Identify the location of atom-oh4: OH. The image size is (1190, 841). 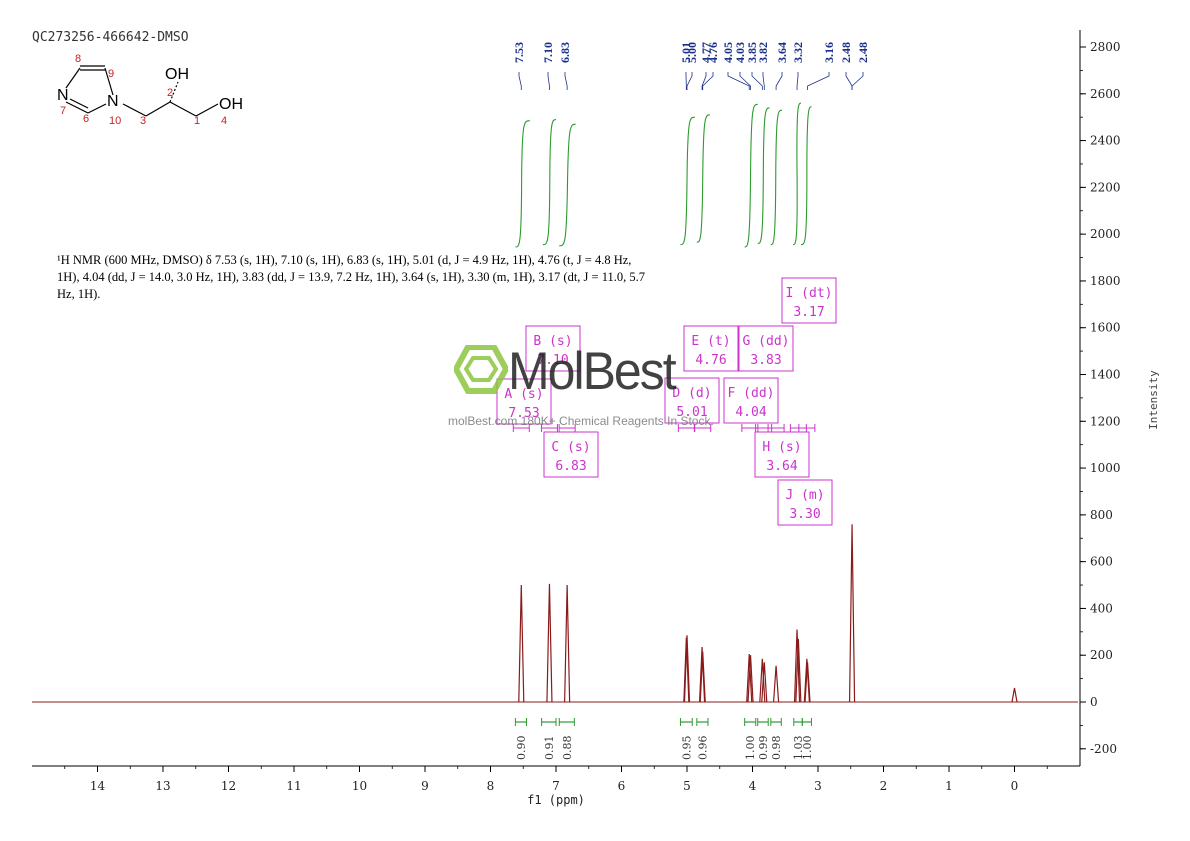
(231, 104).